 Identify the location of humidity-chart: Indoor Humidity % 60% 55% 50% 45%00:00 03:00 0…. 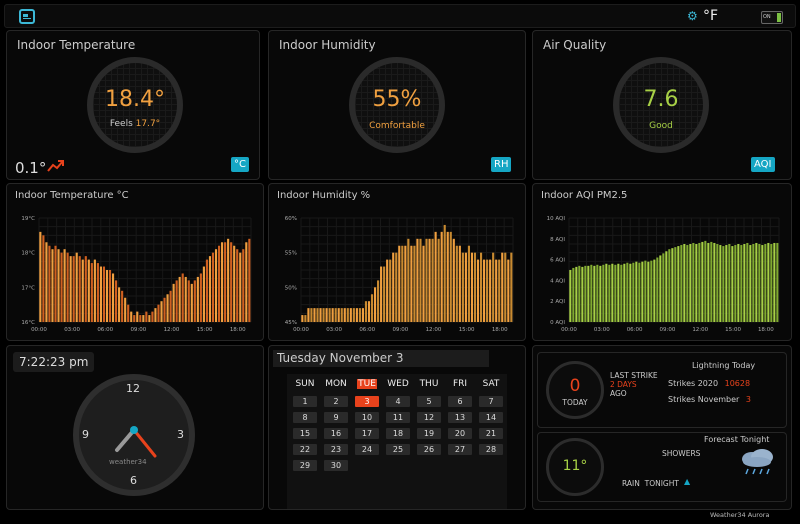
(395, 261).